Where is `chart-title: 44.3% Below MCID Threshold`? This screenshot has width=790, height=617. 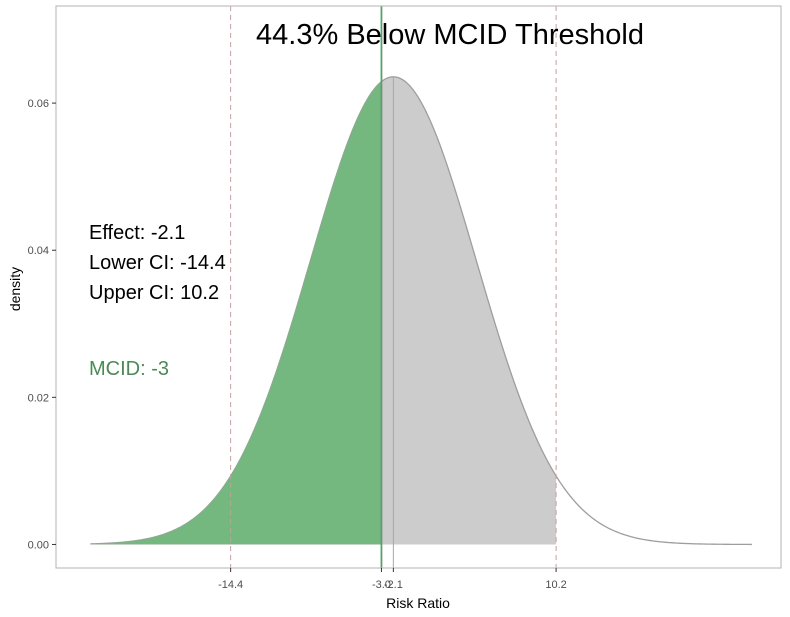 chart-title: 44.3% Below MCID Threshold is located at coordinates (450, 35).